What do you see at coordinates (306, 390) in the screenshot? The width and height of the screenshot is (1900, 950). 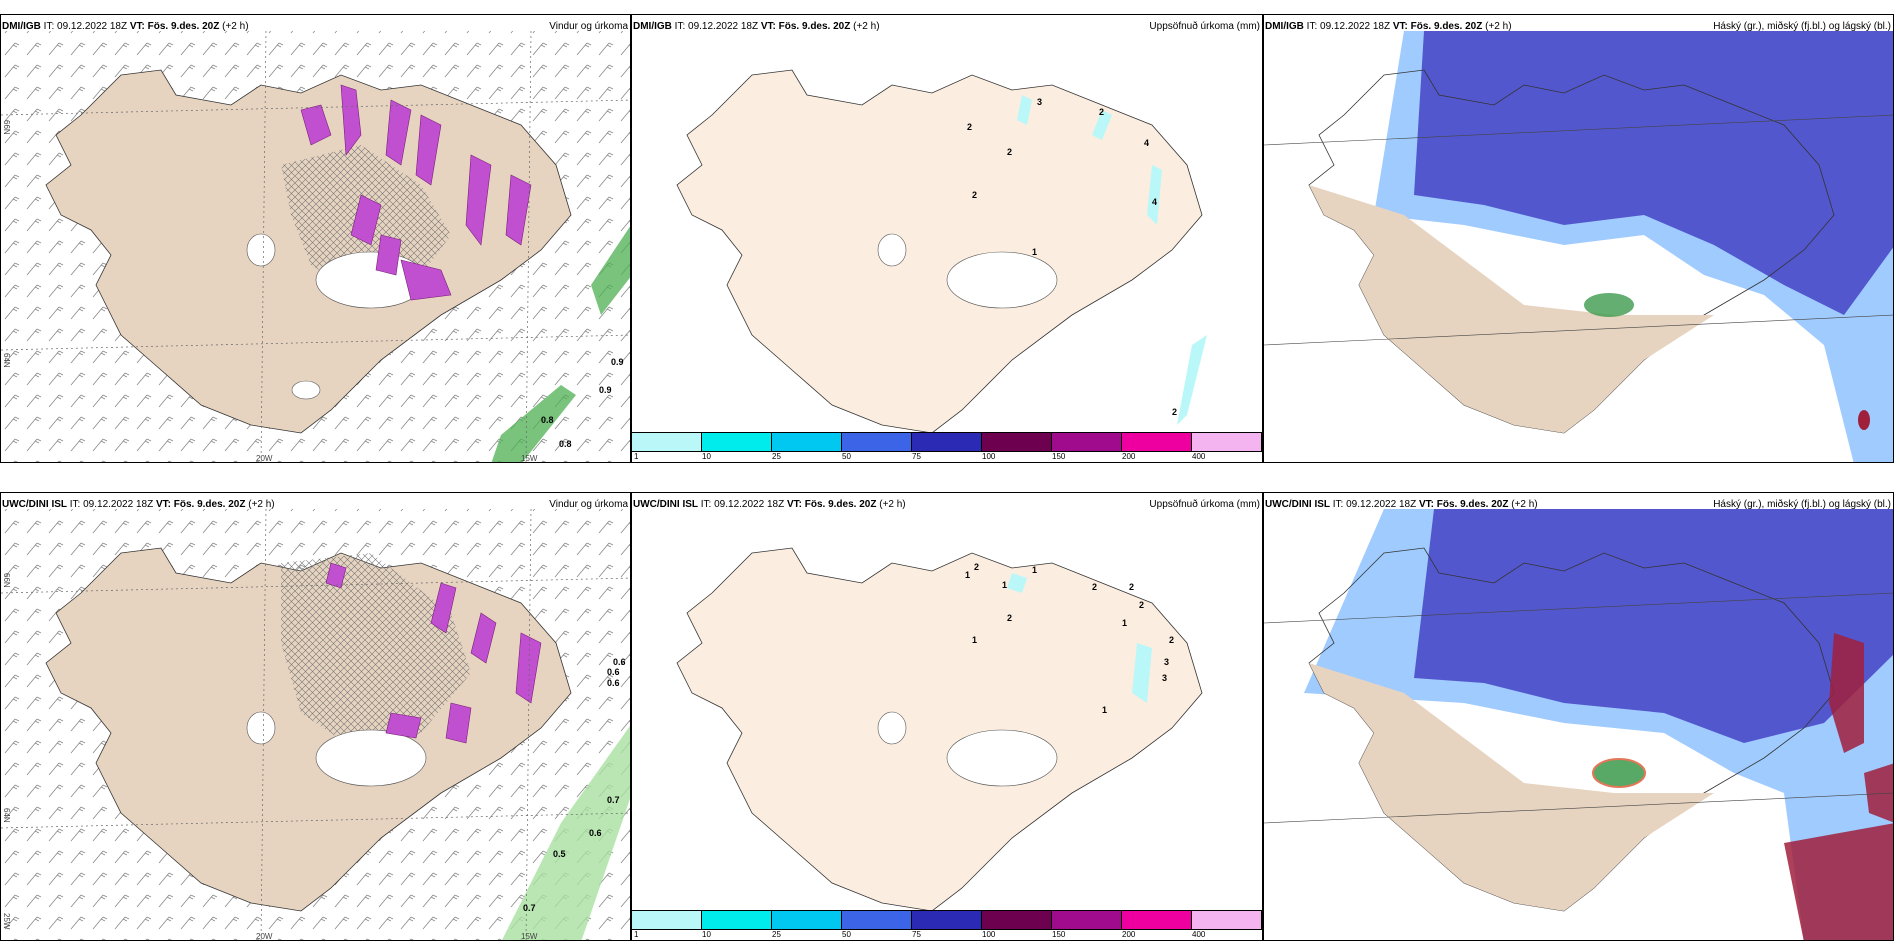 I see `glacier-myrdalsjokull` at bounding box center [306, 390].